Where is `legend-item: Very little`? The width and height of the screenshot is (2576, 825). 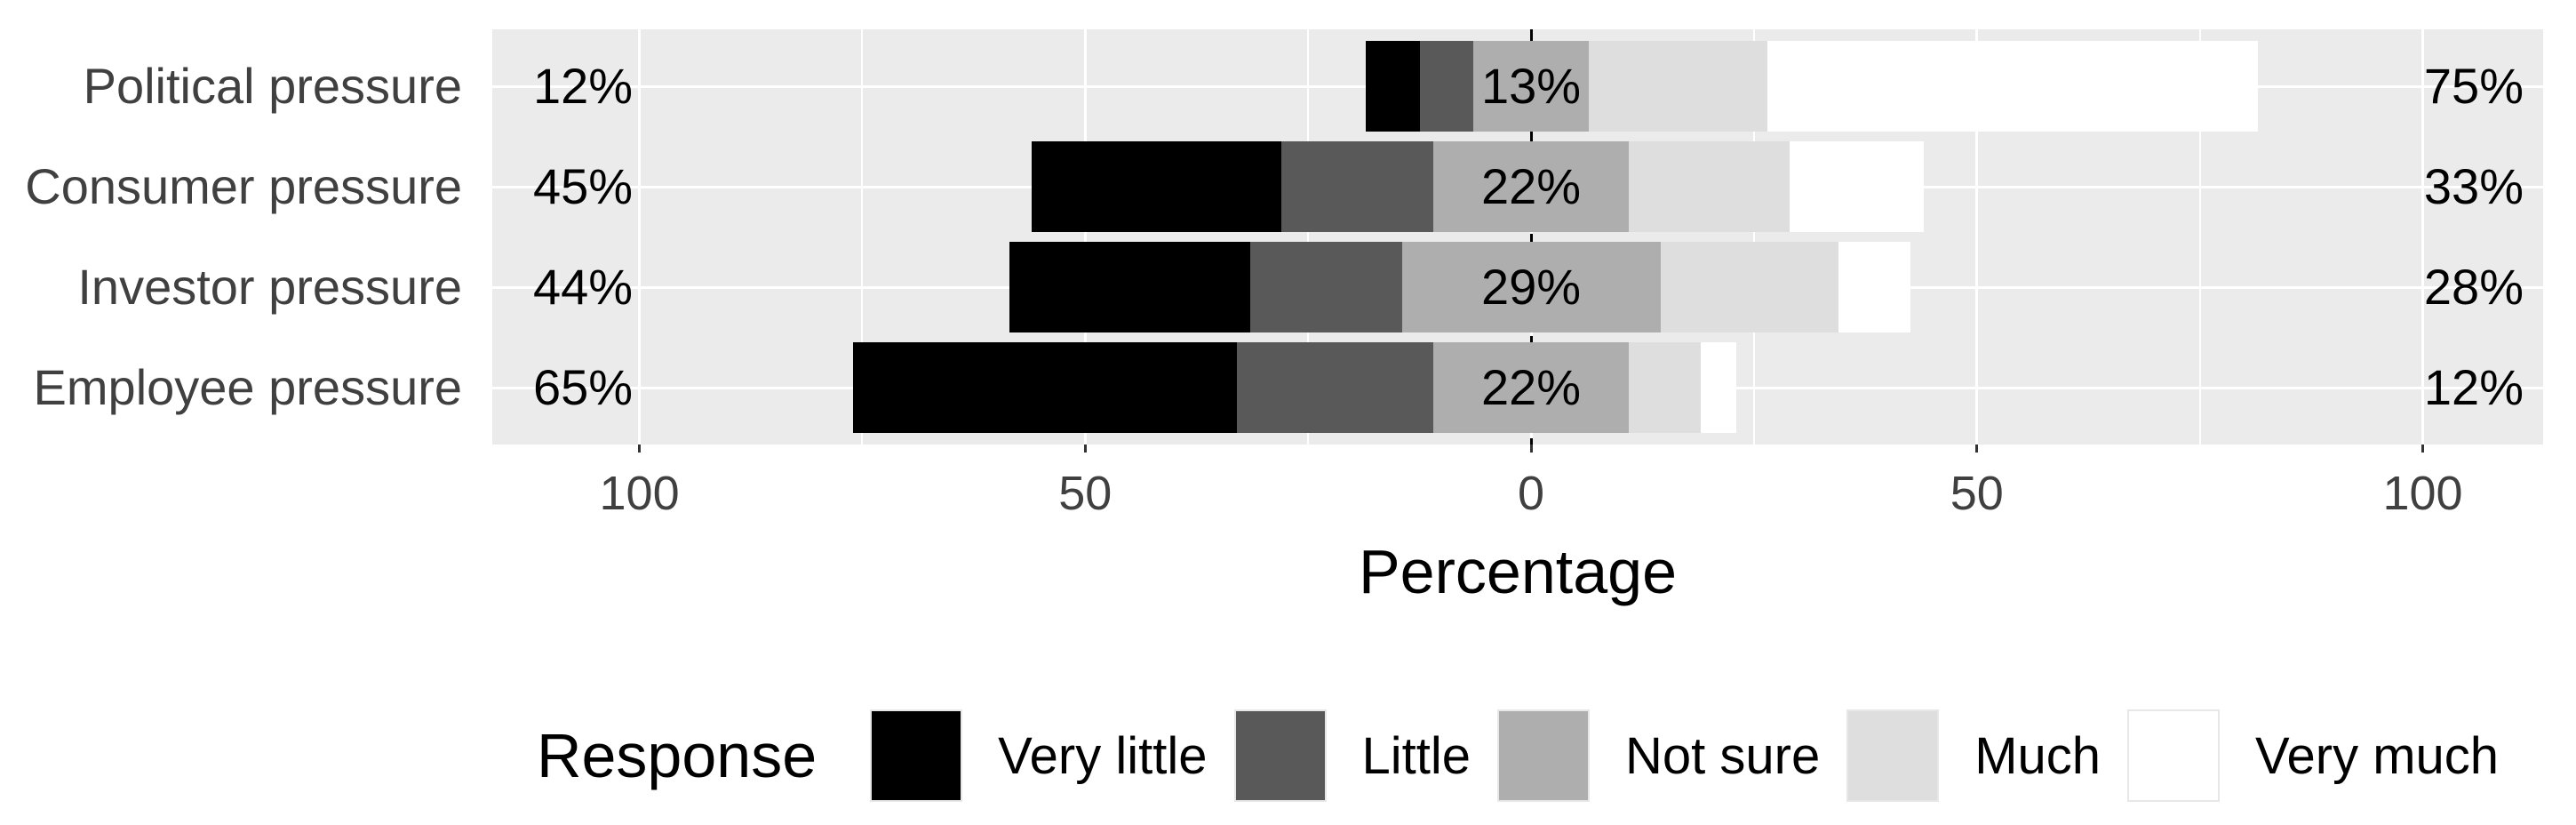
legend-item: Very little is located at coordinates (1039, 755).